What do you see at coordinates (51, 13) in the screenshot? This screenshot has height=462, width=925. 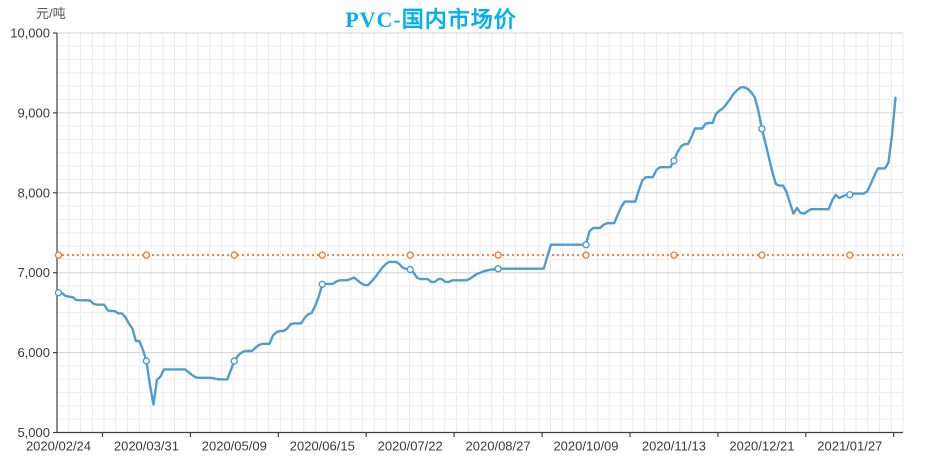 I see `y-axis-unit-label: 元/吨` at bounding box center [51, 13].